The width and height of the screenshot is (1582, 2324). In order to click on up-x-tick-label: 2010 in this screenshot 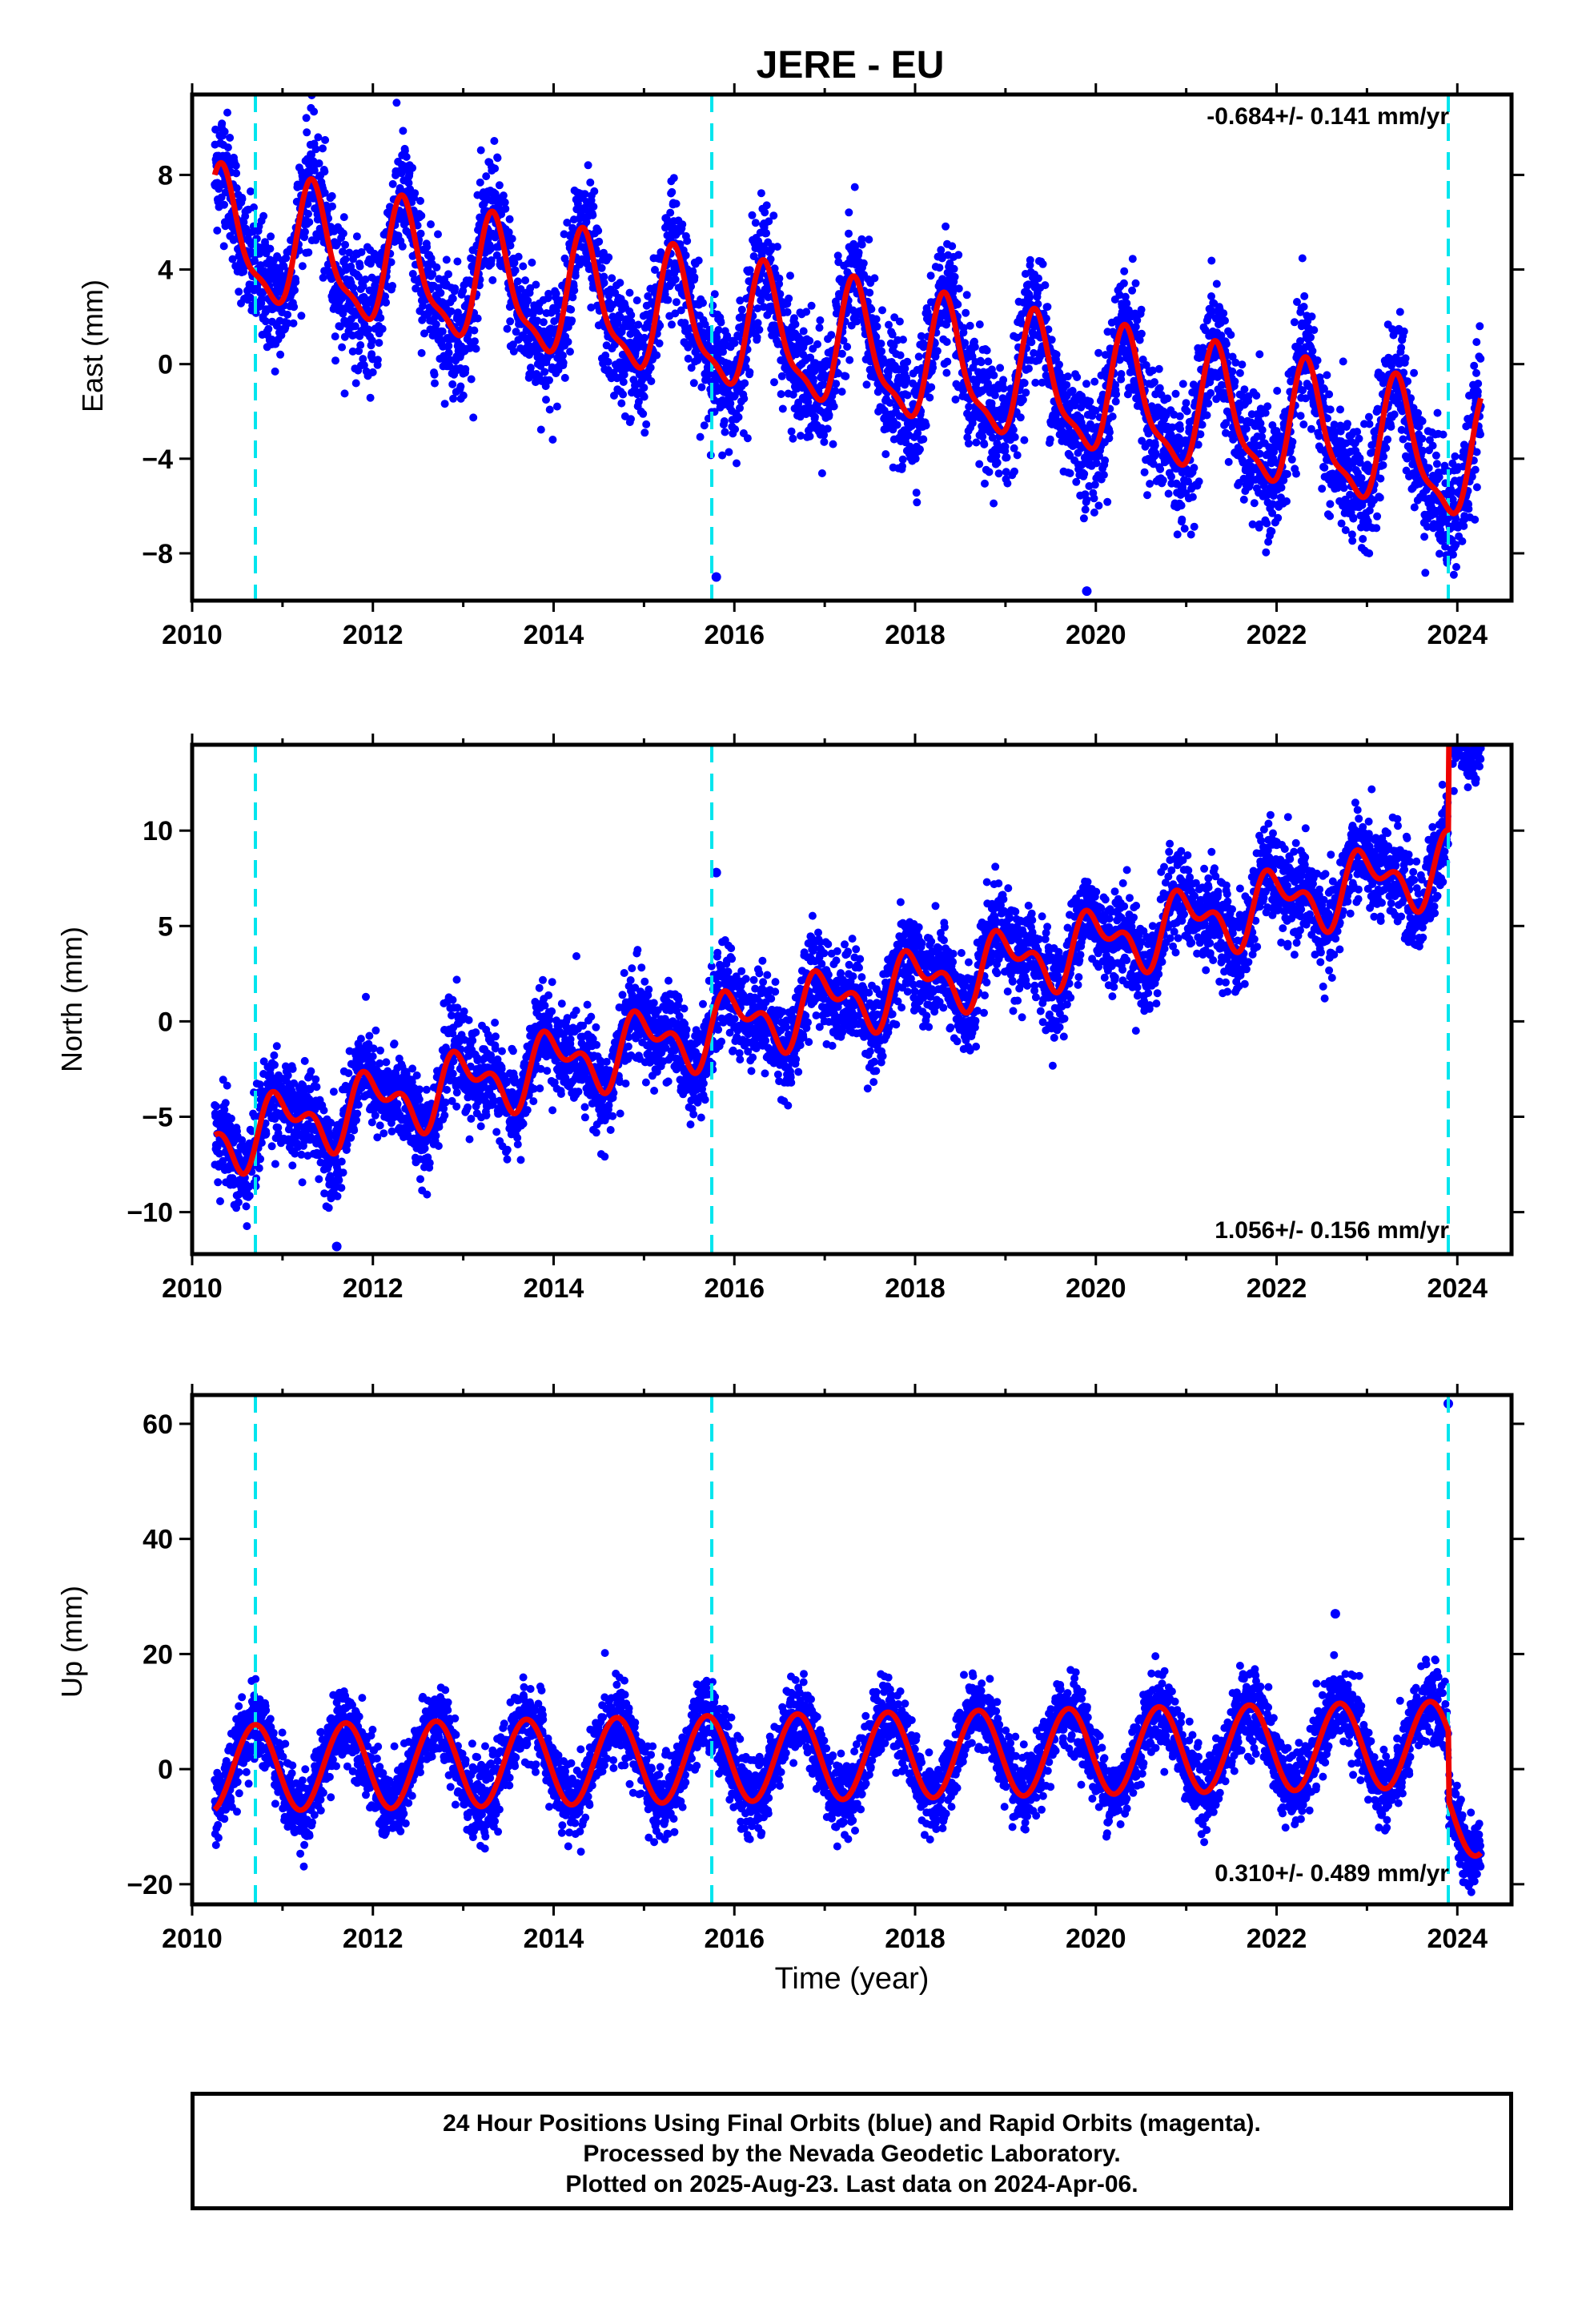, I will do `click(192, 1939)`.